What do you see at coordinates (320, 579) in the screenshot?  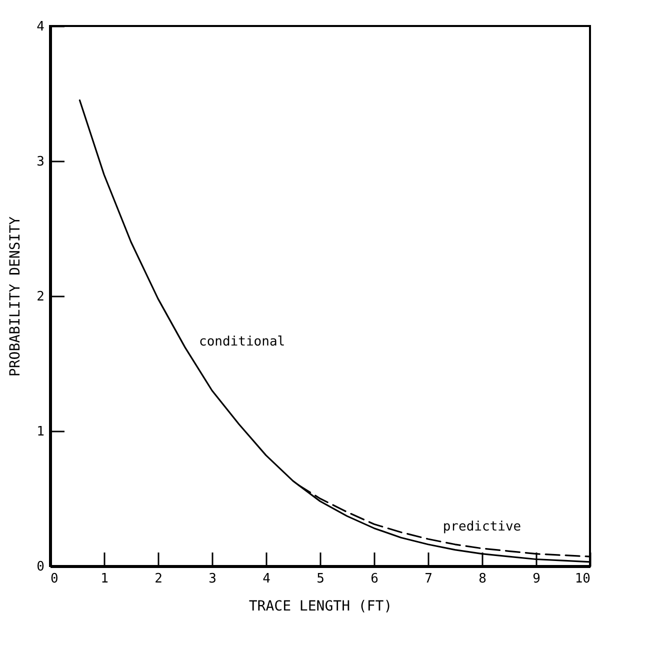 I see `x-tick-label: 5` at bounding box center [320, 579].